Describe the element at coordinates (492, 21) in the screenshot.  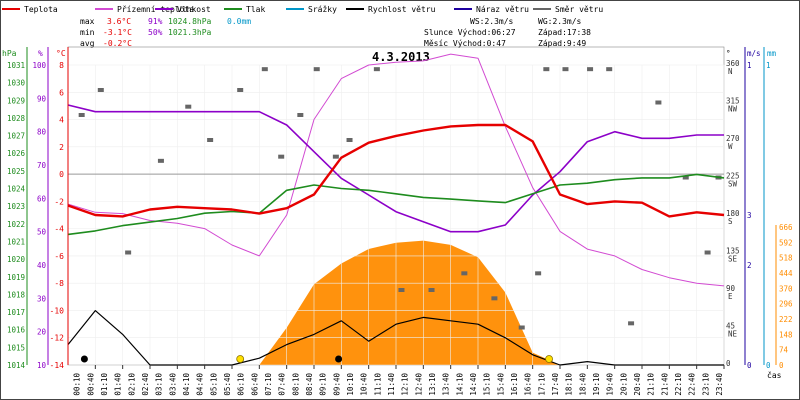
I see `stat-ws: WS:2.3m/s` at that location.